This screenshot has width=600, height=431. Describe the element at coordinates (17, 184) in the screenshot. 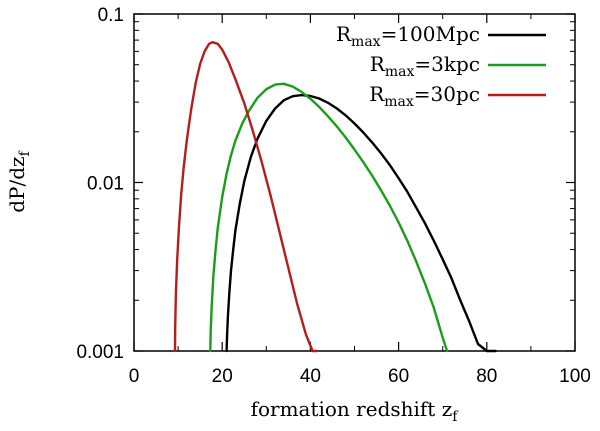

I see `y-axis-title-main: dP/dz` at that location.